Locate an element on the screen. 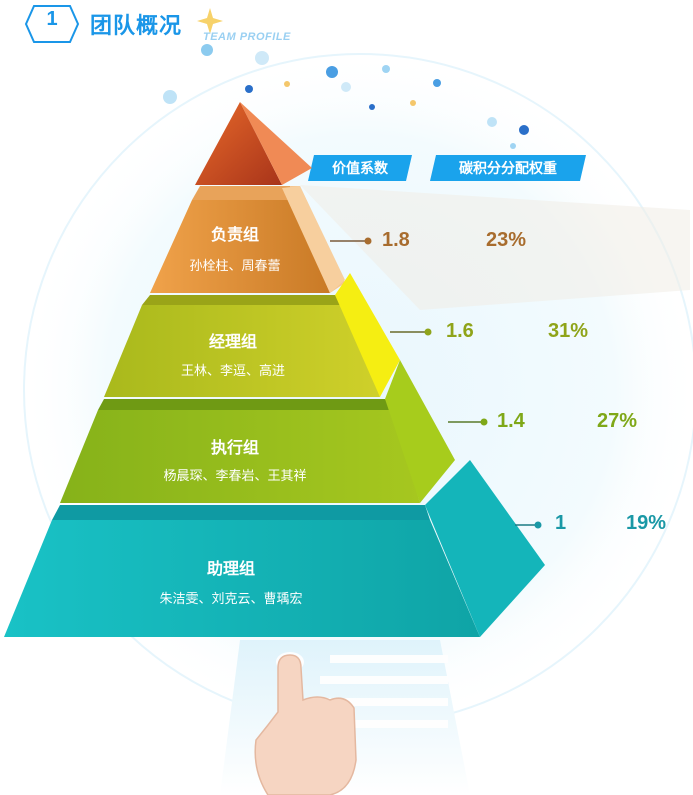 This screenshot has height=795, width=693. weight-header-bg is located at coordinates (508, 168).